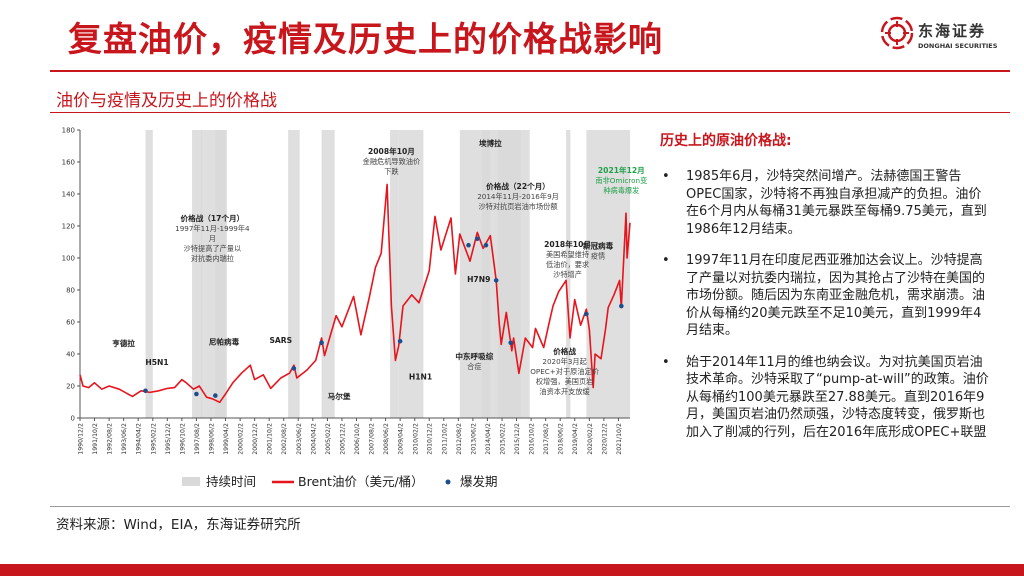  Describe the element at coordinates (255, 439) in the screenshot. I see `x-tick-label: 2000/12/2` at that location.